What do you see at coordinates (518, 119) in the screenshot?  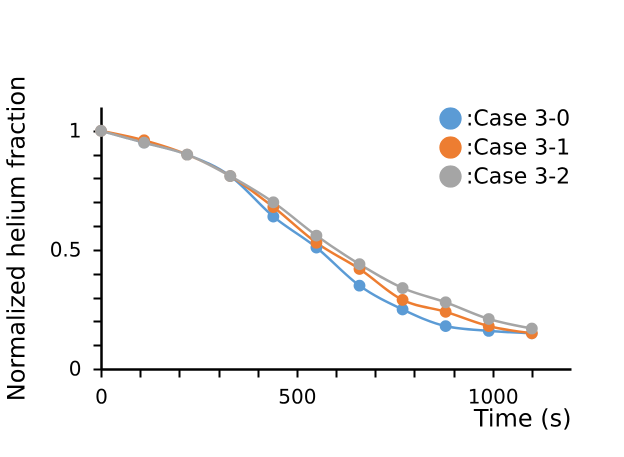 I see `legend-label: :Case 3-0` at bounding box center [518, 119].